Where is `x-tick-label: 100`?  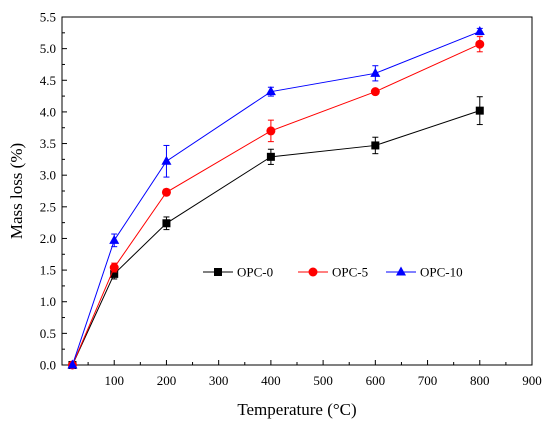
x-tick-label: 100 is located at coordinates (114, 380).